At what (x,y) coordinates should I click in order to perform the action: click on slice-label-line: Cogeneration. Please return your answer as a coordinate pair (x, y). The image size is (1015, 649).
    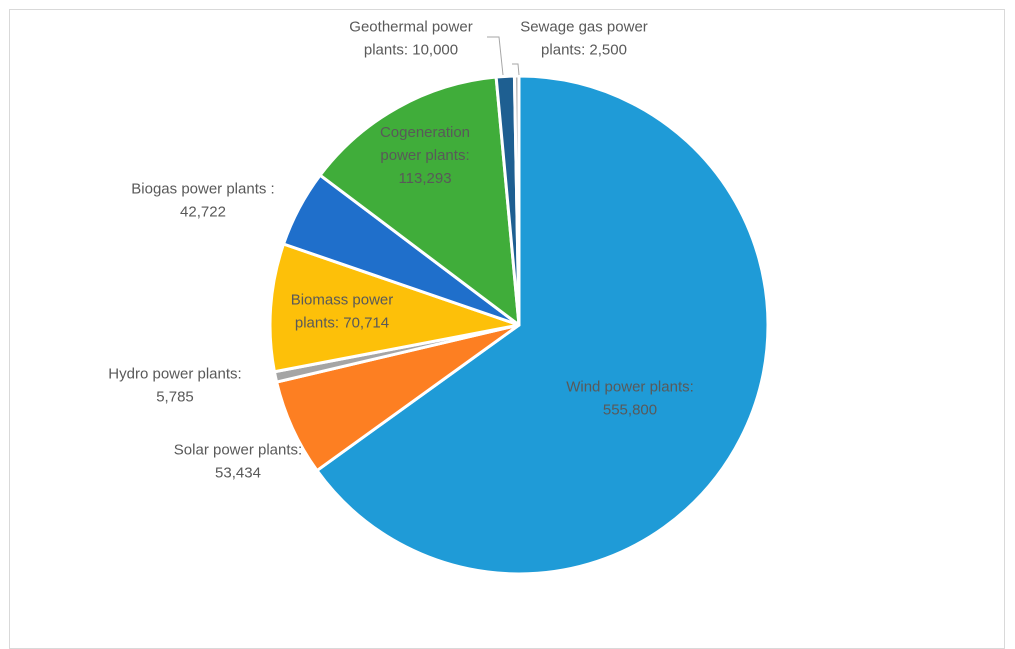
    Looking at the image, I should click on (425, 132).